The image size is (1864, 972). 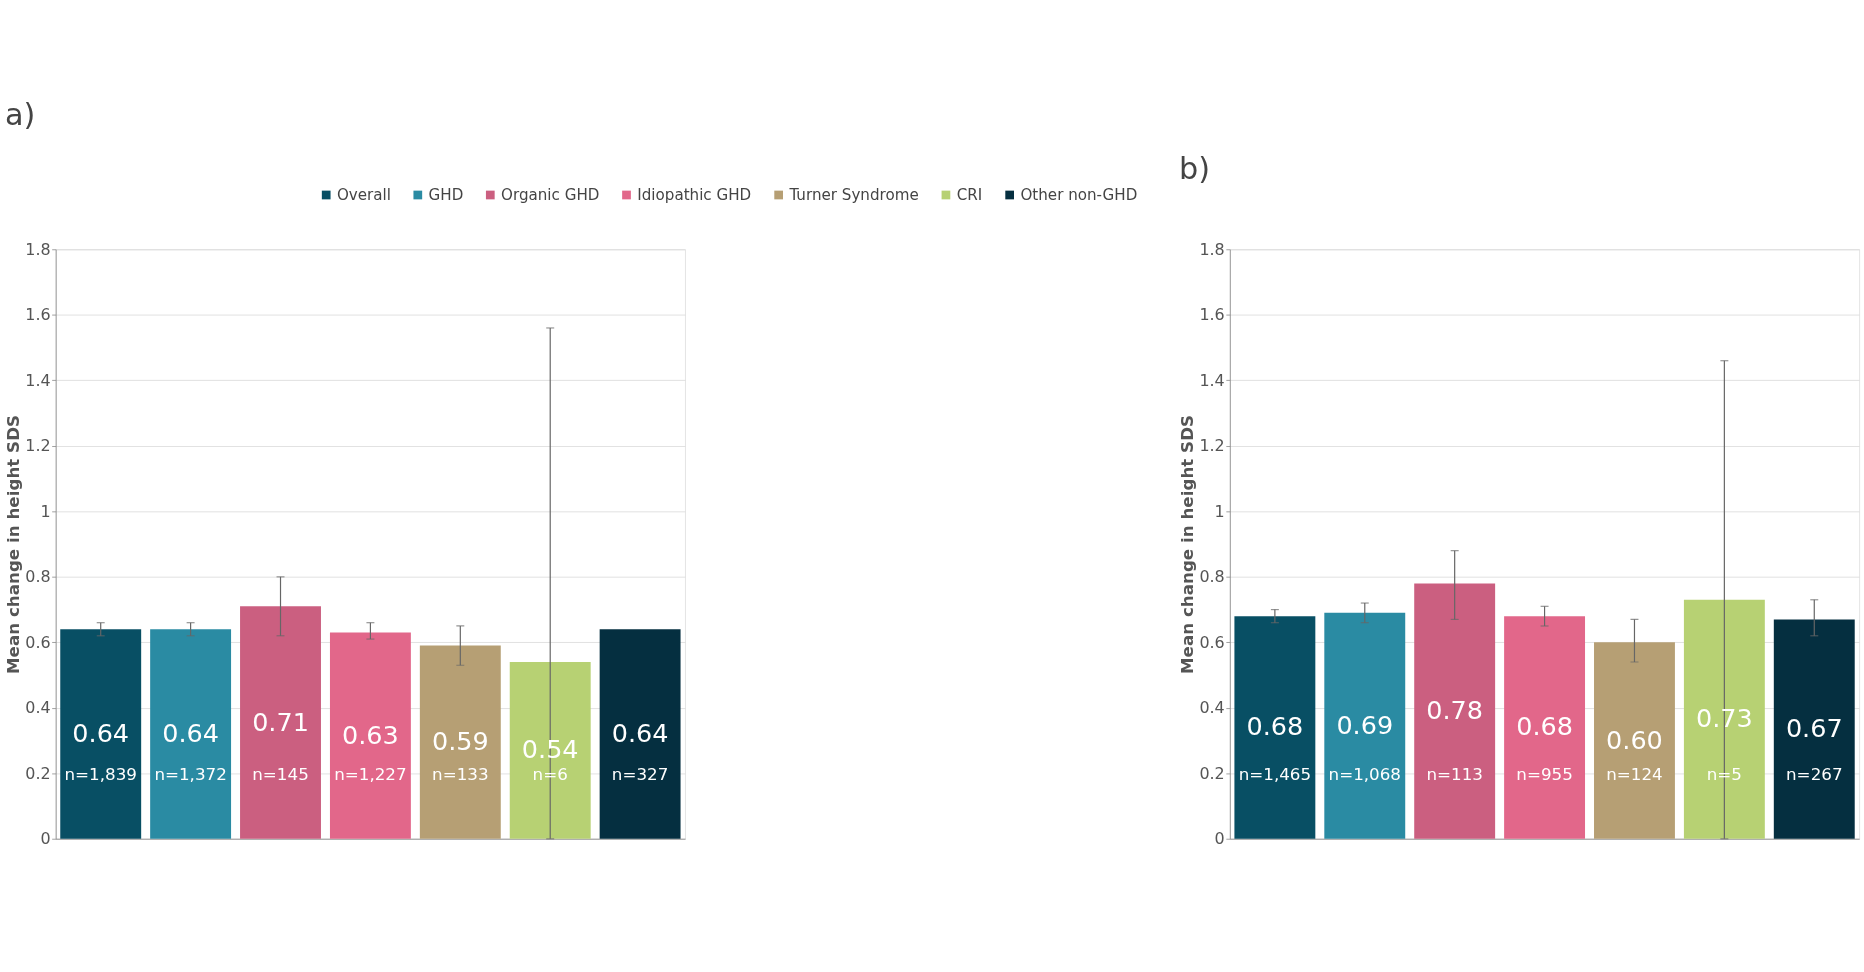 I want to click on legend-label: Other non-GHD, so click(x=1079, y=194).